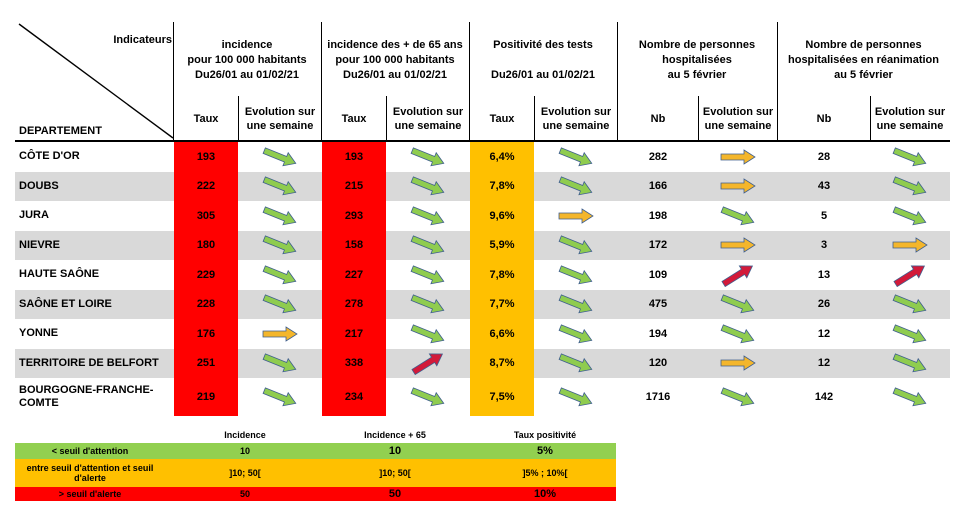 This screenshot has height=527, width=962. What do you see at coordinates (96, 397) in the screenshot?
I see `department-name: BOURGOGNE-FRANCHE- COMTE` at bounding box center [96, 397].